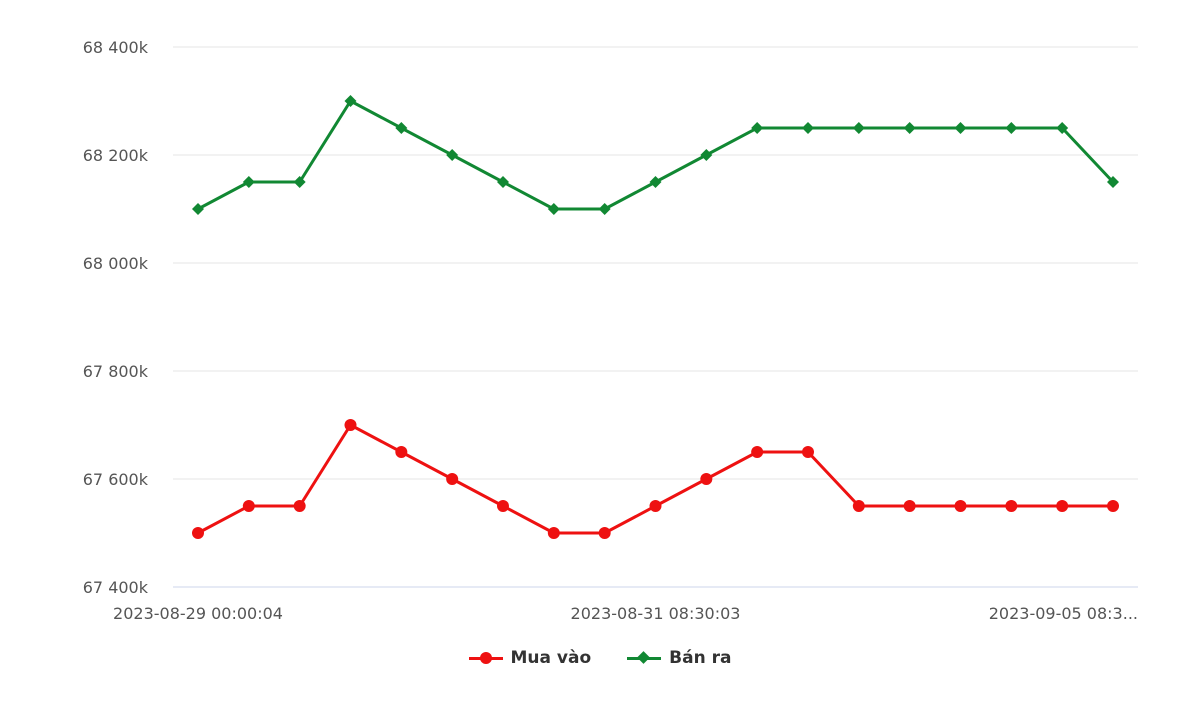 This screenshot has width=1200, height=709. Describe the element at coordinates (600, 658) in the screenshot. I see `legend: Mua vào Bán ra` at that location.